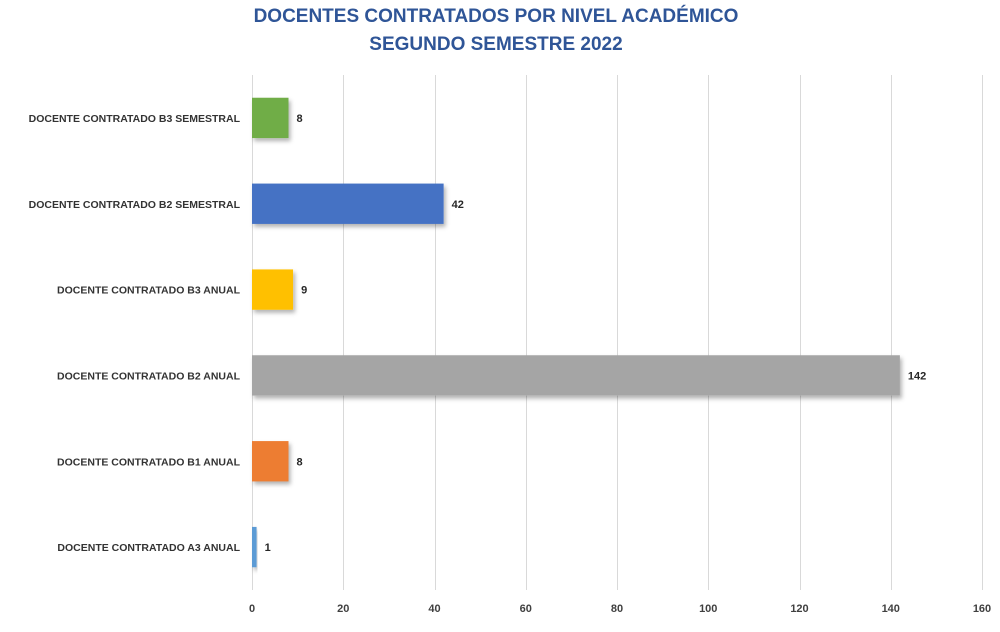 The width and height of the screenshot is (1000, 632). I want to click on x-axis-tick-labels: 0 20 40 60 80 100 120 140 160, so click(620, 609).